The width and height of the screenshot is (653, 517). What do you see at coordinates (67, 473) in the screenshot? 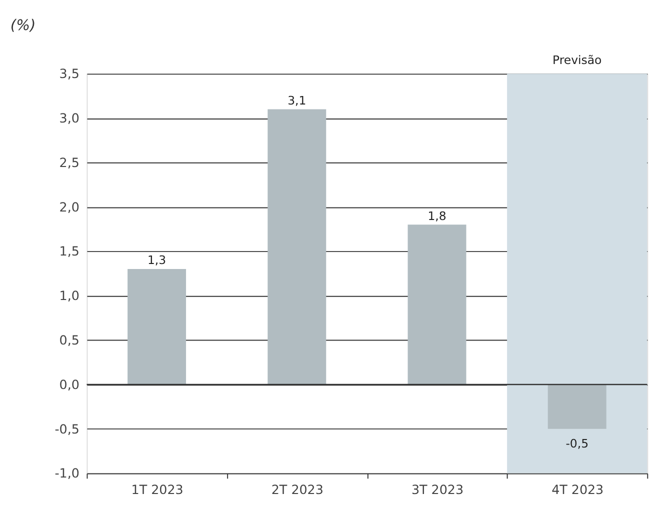
I see `y-tick-label: -1,0` at bounding box center [67, 473].